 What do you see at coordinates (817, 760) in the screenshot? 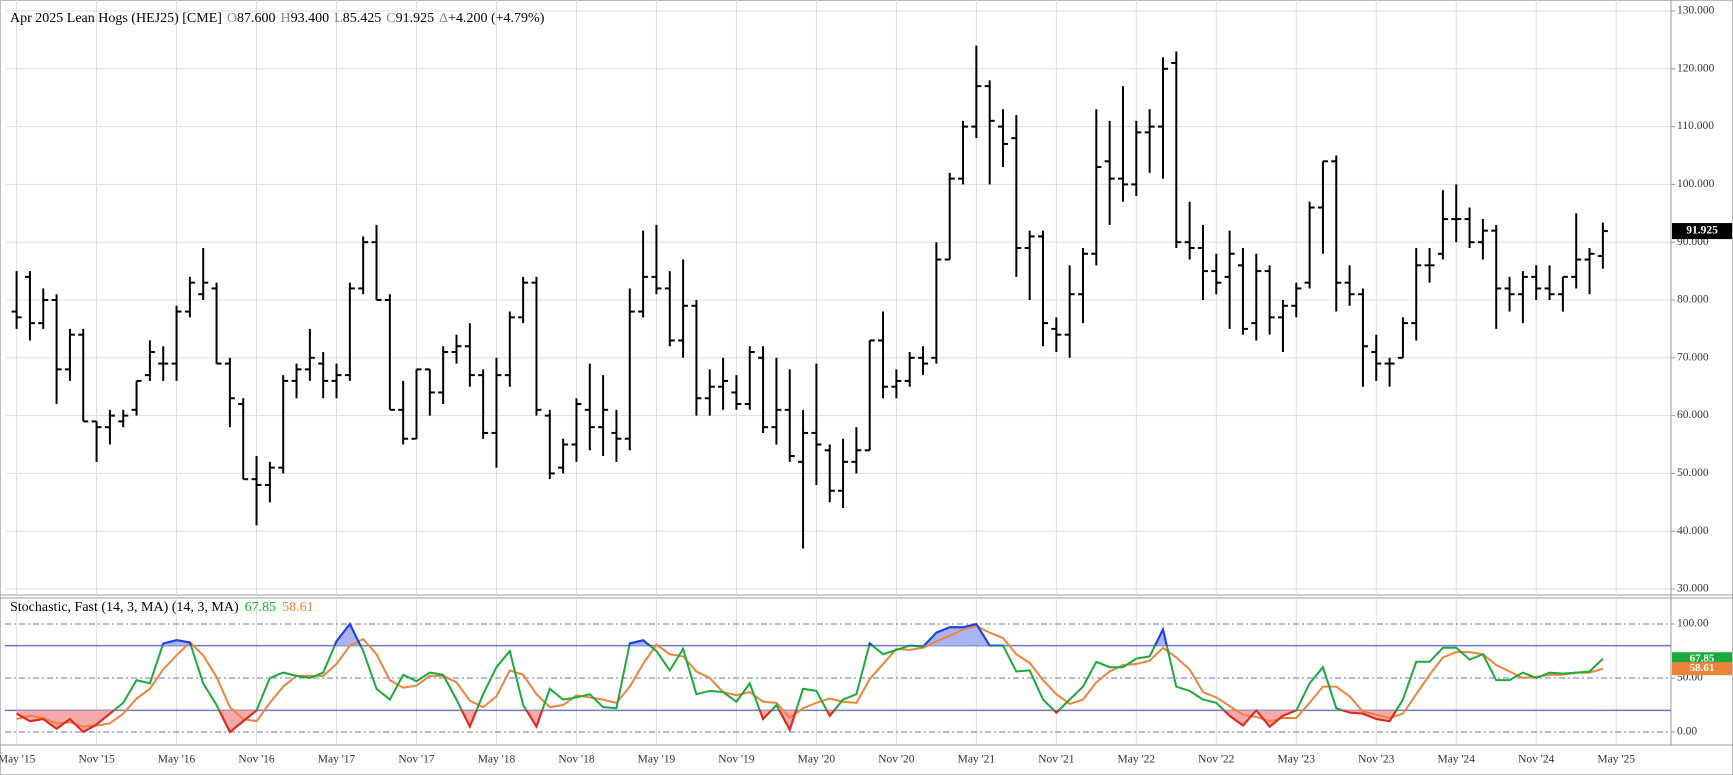
I see `x-tick-label: May '20` at bounding box center [817, 760].